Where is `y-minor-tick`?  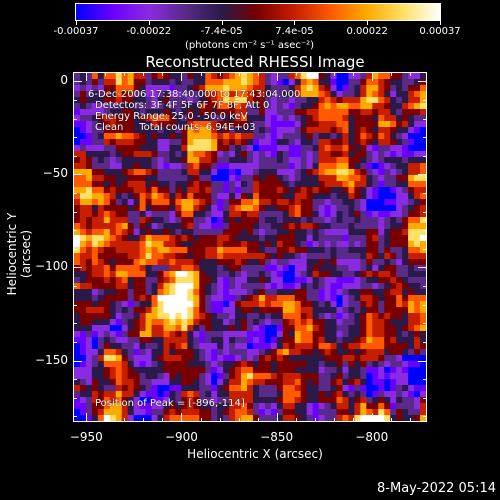
y-minor-tick is located at coordinates (425, 287).